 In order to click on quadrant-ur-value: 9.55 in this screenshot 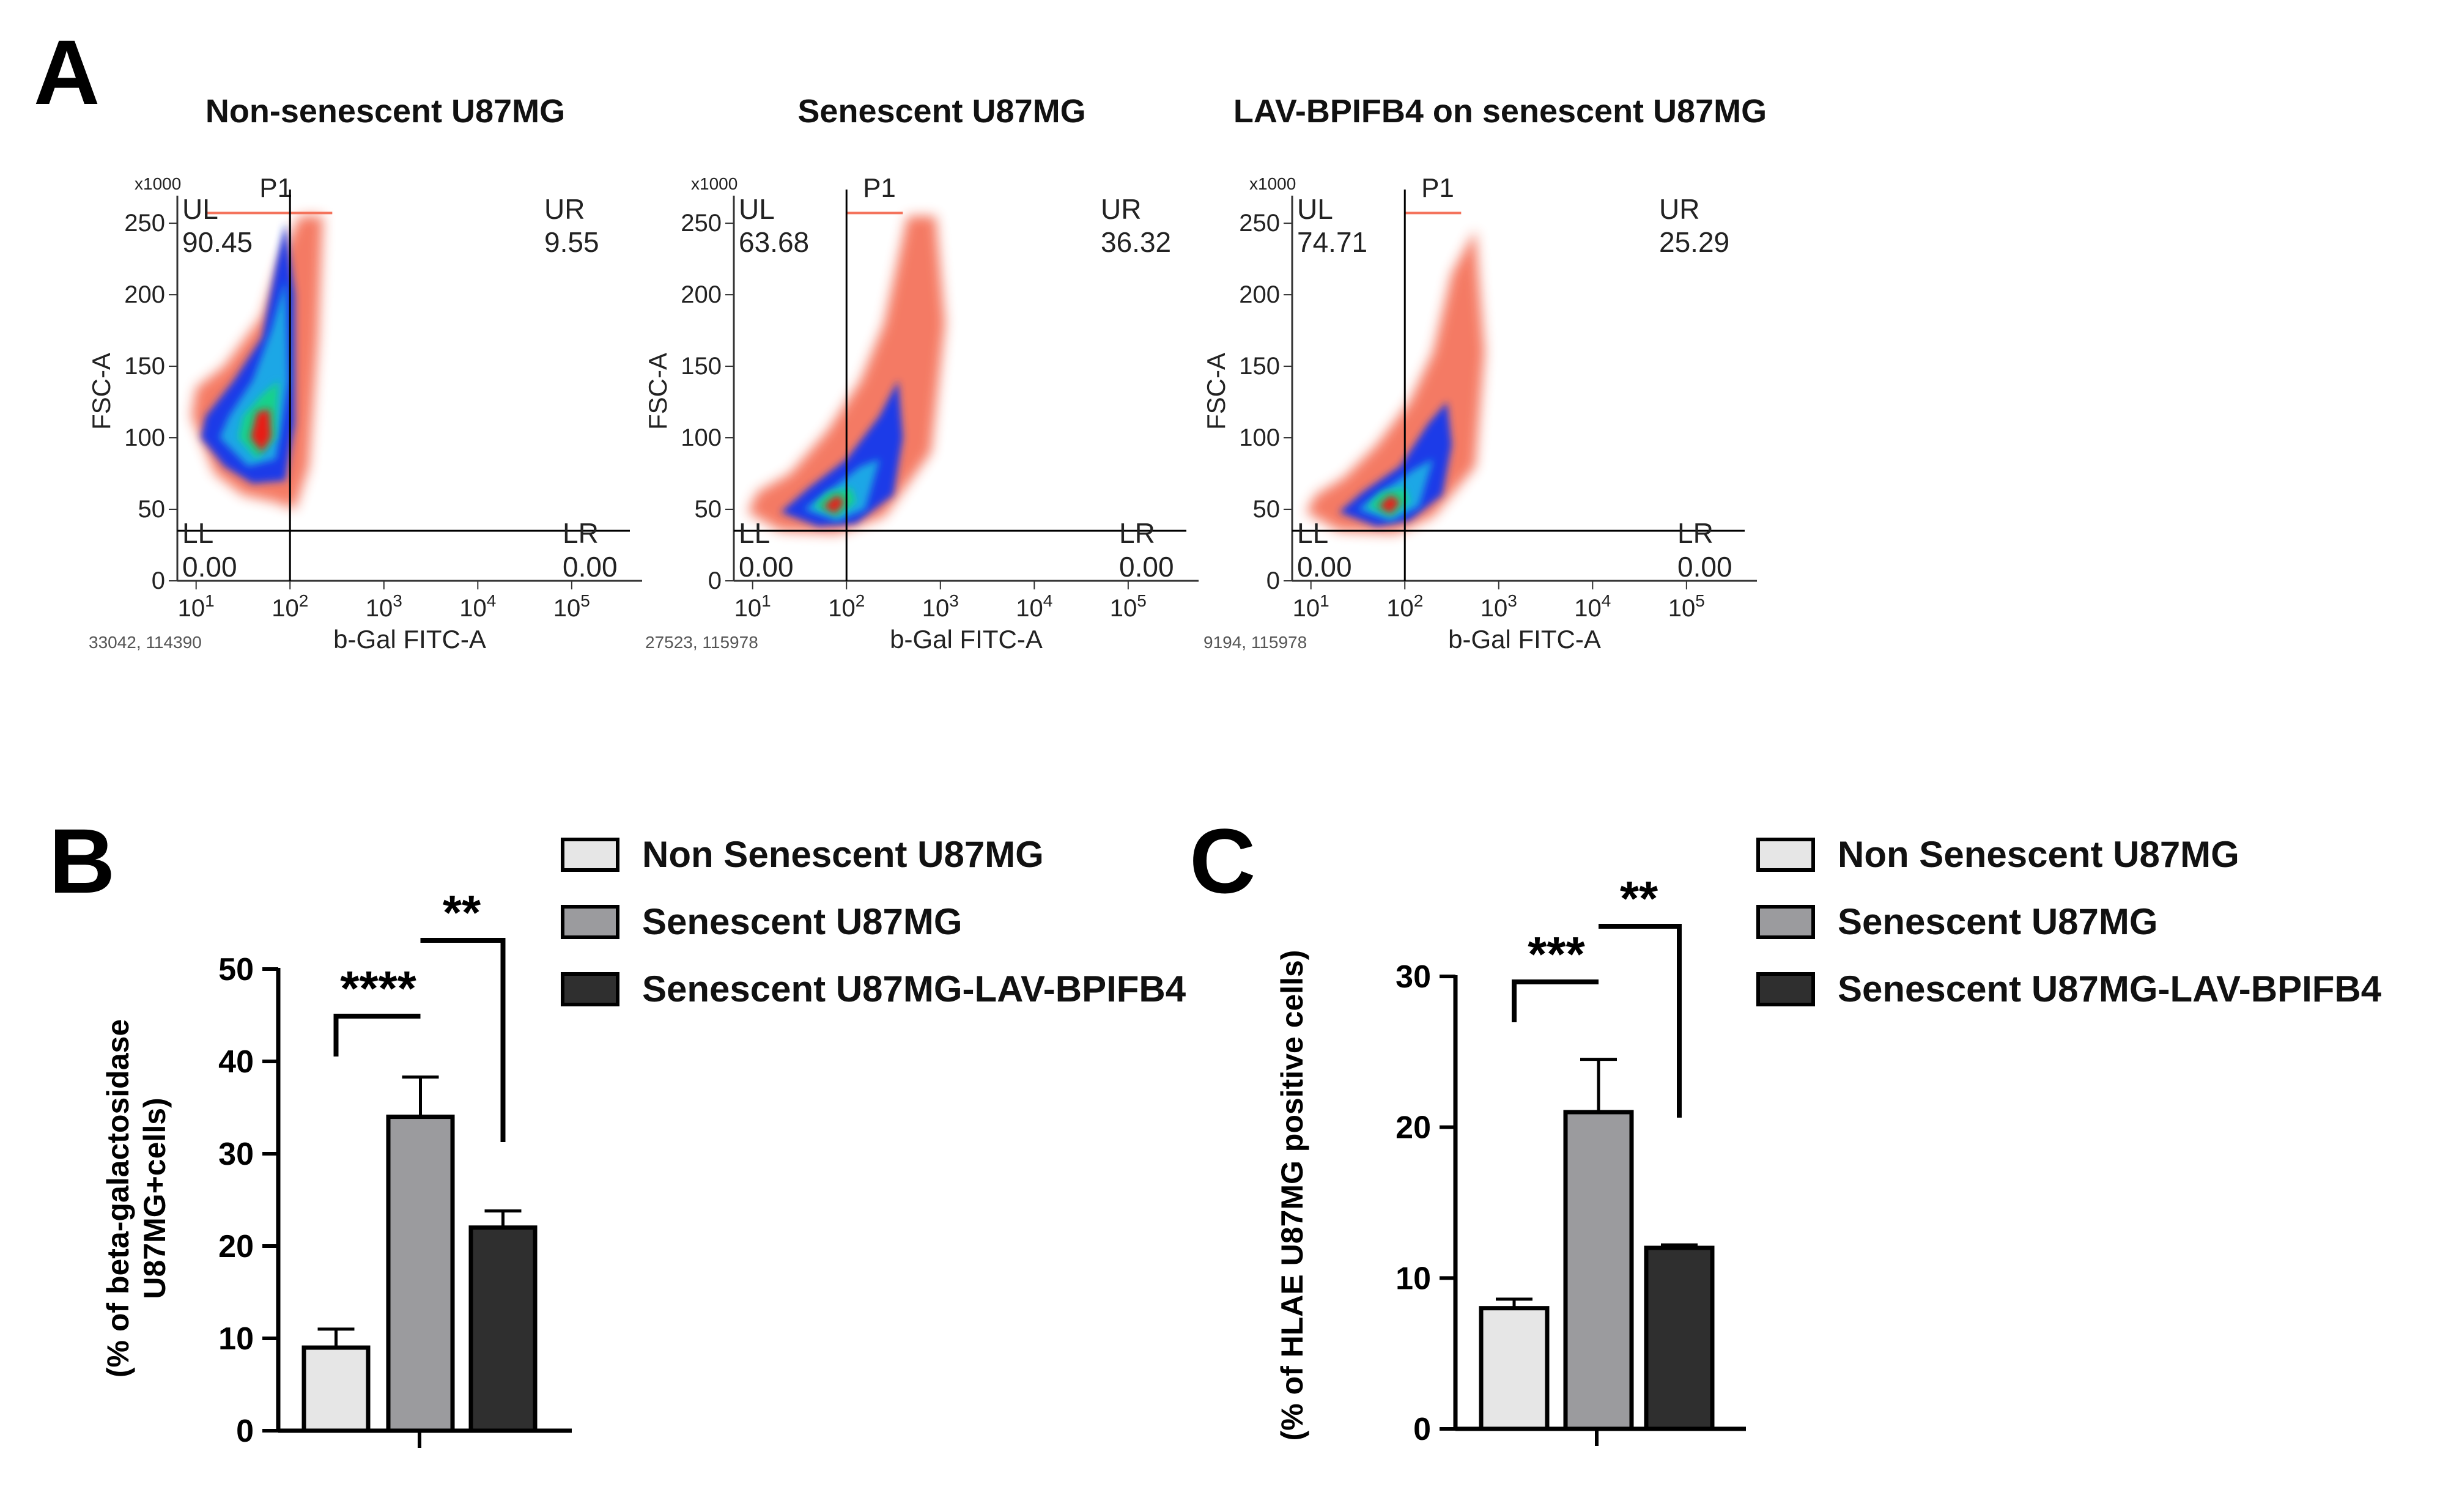, I will do `click(571, 242)`.